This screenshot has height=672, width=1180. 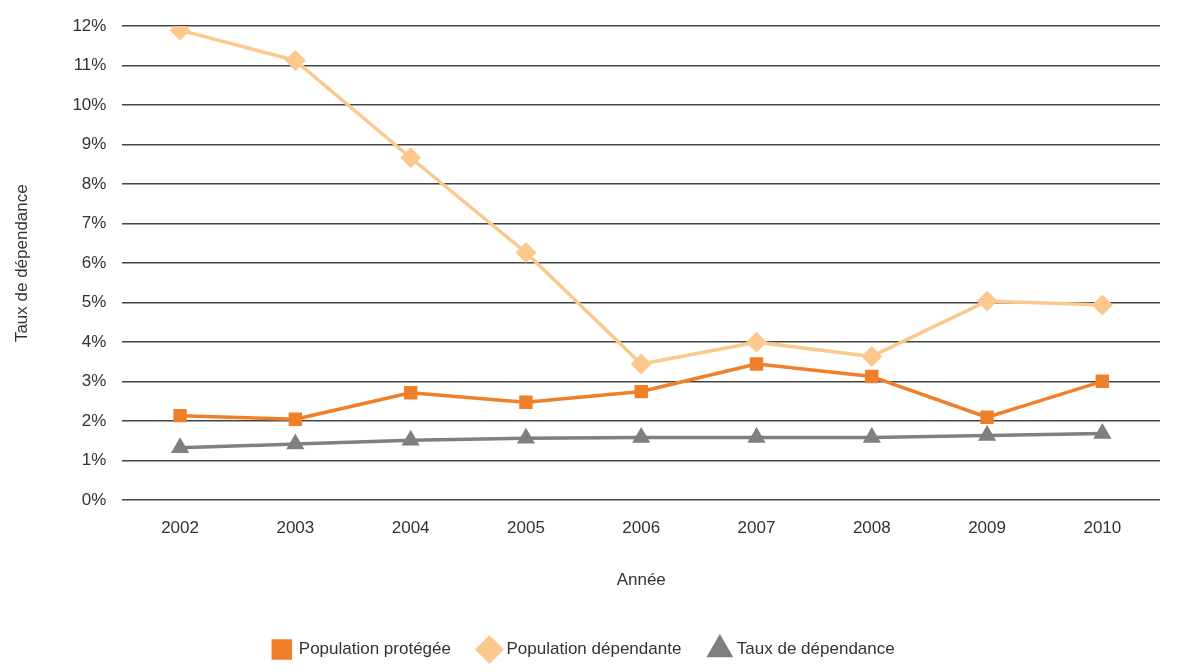 I want to click on x-tick-label: 2003, so click(x=295, y=528).